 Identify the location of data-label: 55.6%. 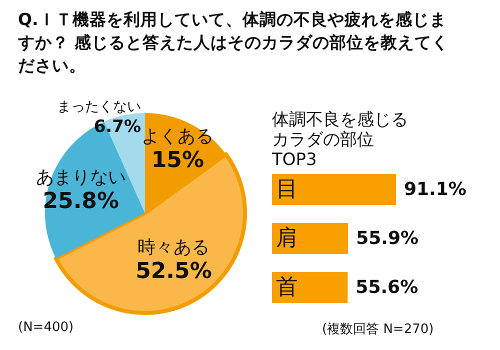
(387, 288).